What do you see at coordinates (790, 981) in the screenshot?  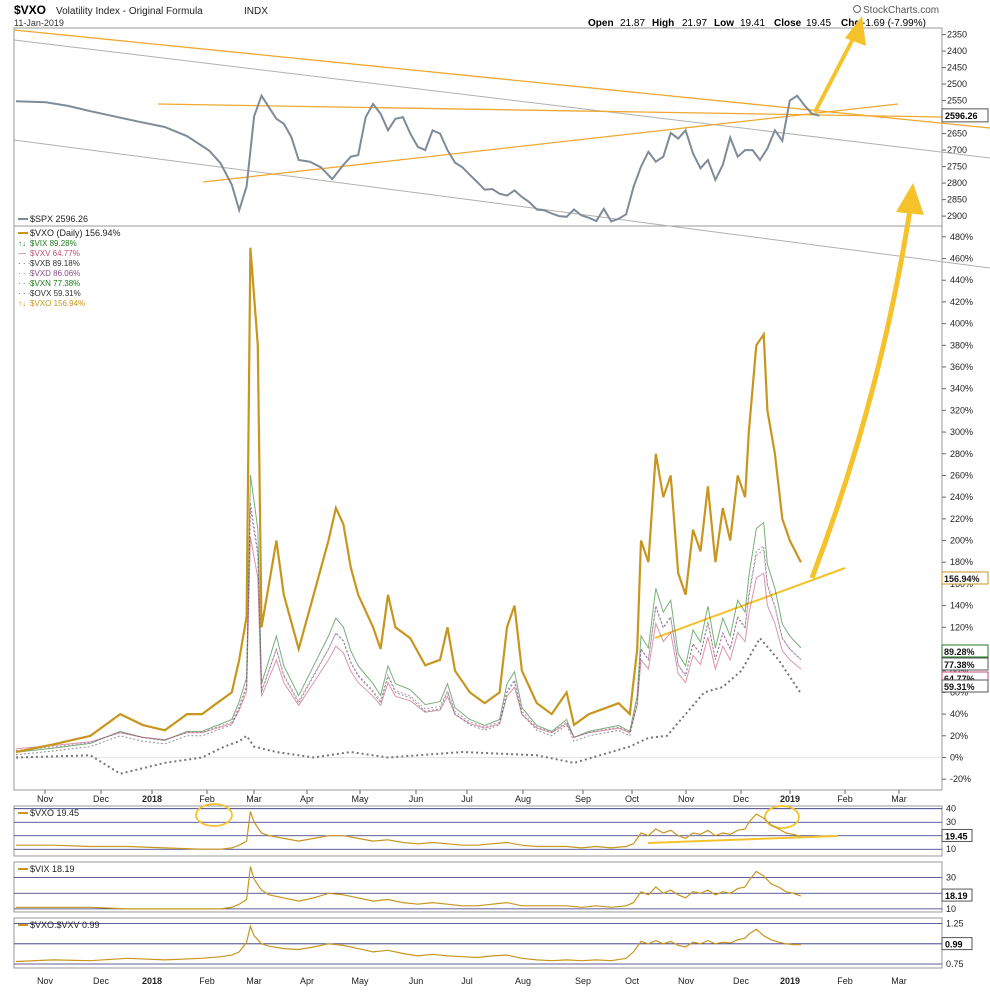 I see `bottom-month-label: 2019` at bounding box center [790, 981].